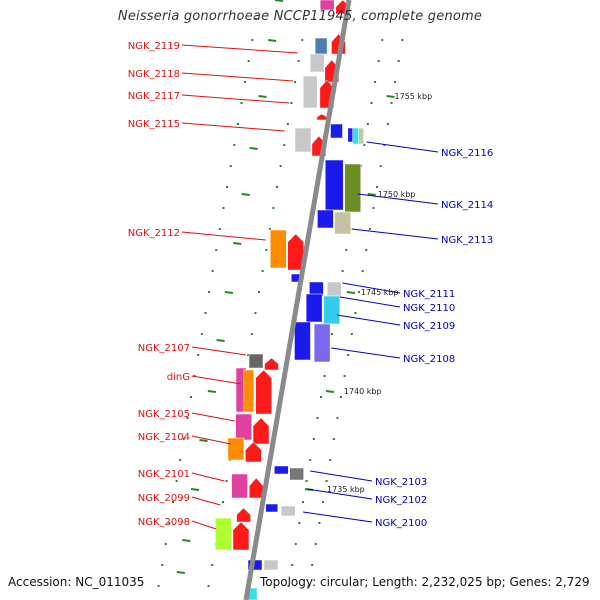 The width and height of the screenshot is (600, 600). I want to click on gene-label-left: NGK_2118, so click(154, 74).